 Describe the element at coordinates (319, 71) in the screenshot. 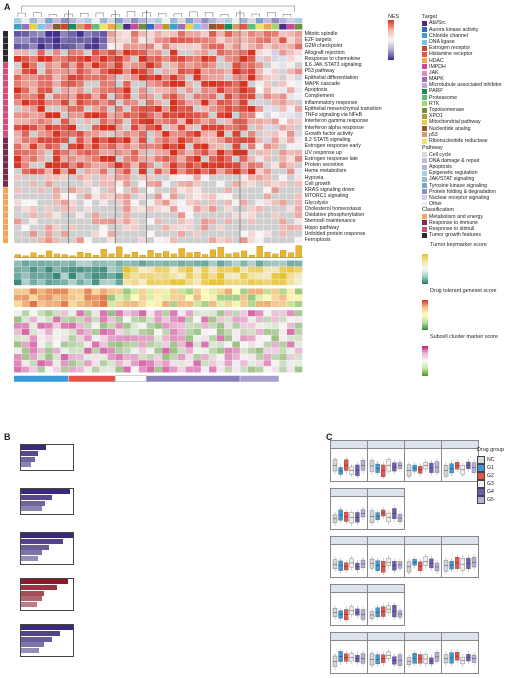

I see `hallmark-label: P53 pathway` at that location.